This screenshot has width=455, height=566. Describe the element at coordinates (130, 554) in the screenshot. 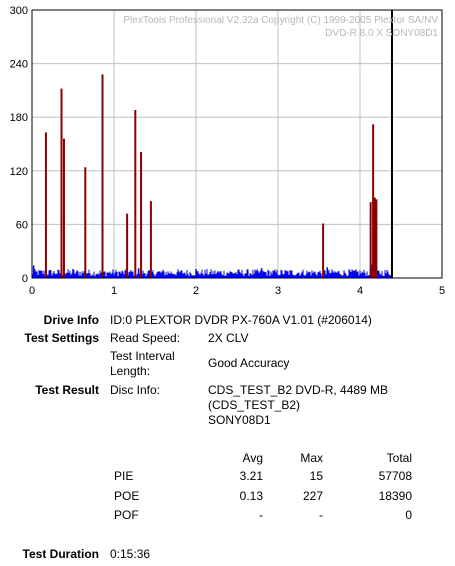

I see `test-duration-value: 0:15:36` at that location.